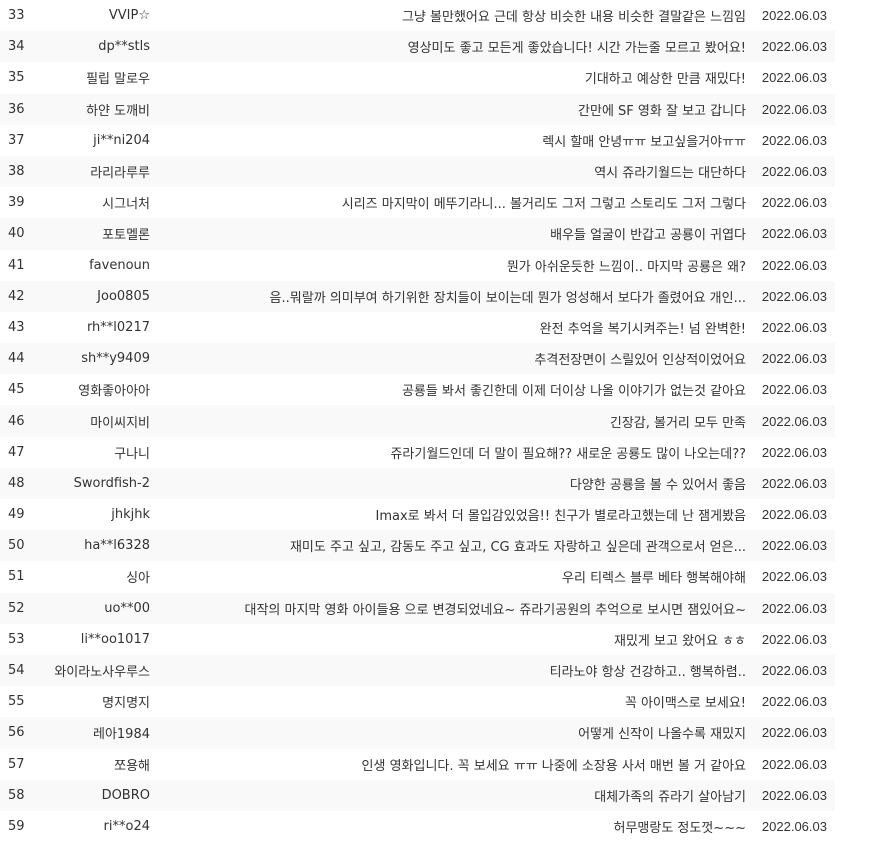  Describe the element at coordinates (16, 577) in the screenshot. I see `row-number: 51` at that location.